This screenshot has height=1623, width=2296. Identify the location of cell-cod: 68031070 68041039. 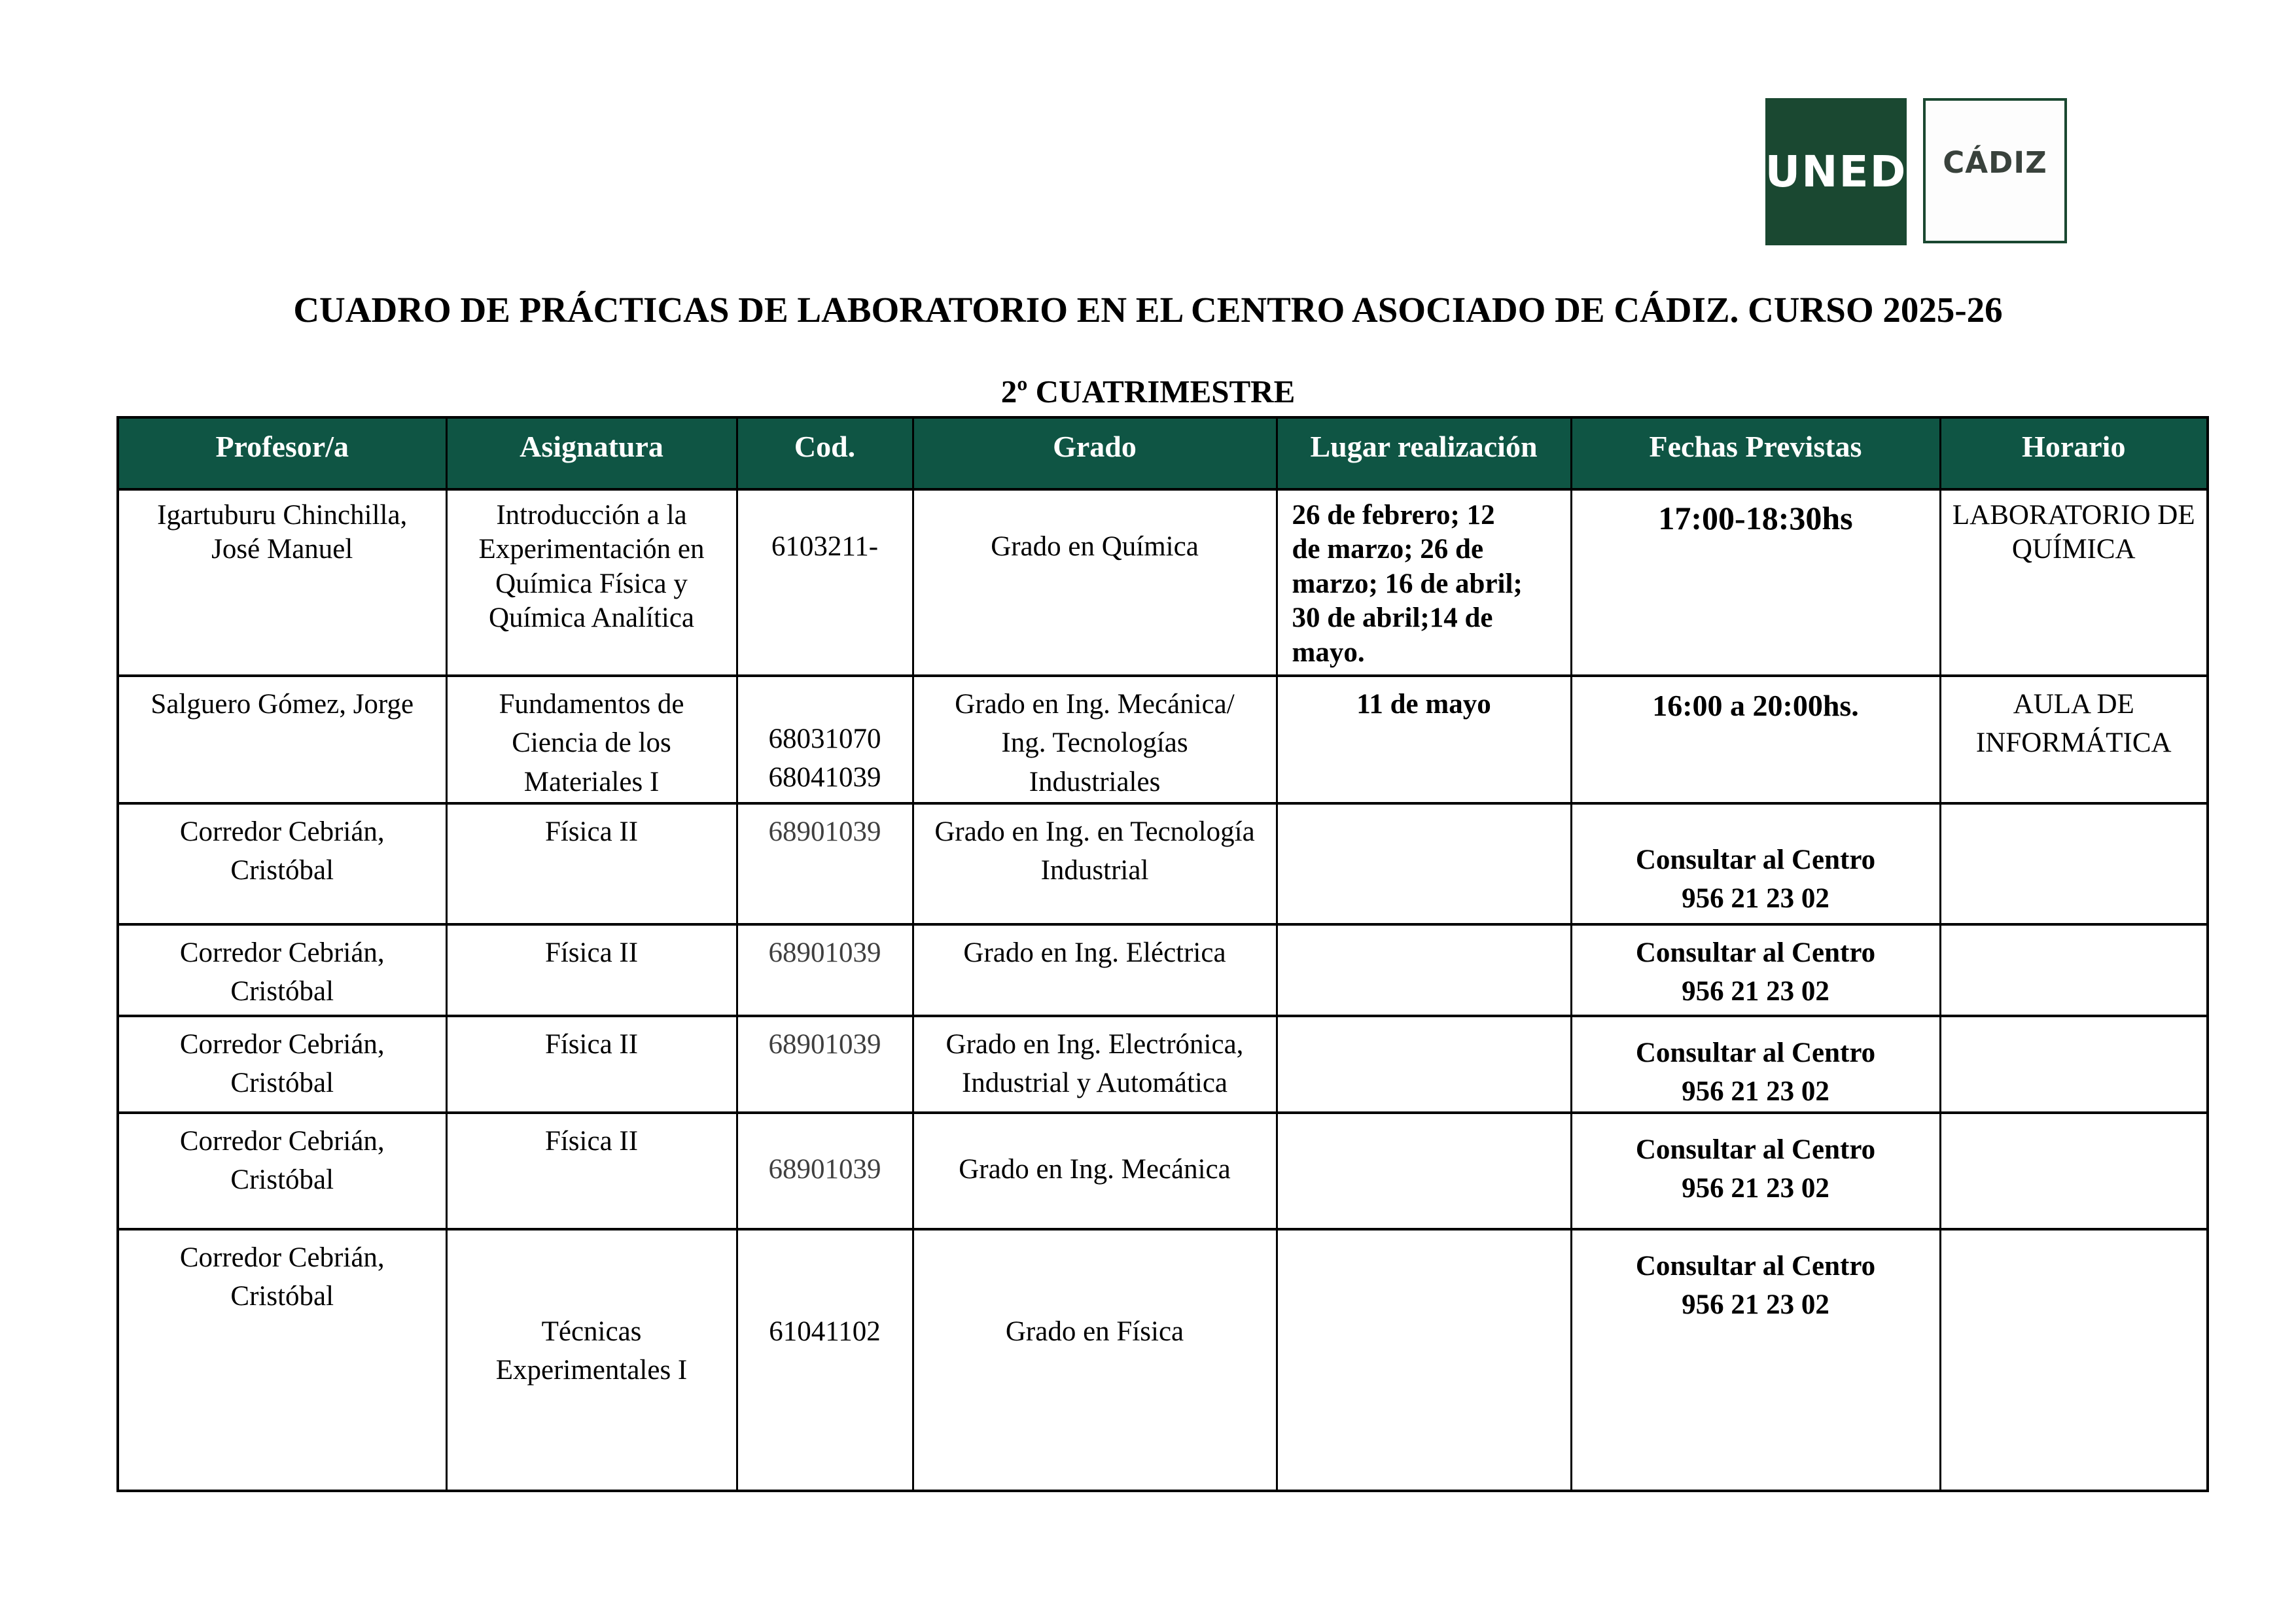
(825, 740).